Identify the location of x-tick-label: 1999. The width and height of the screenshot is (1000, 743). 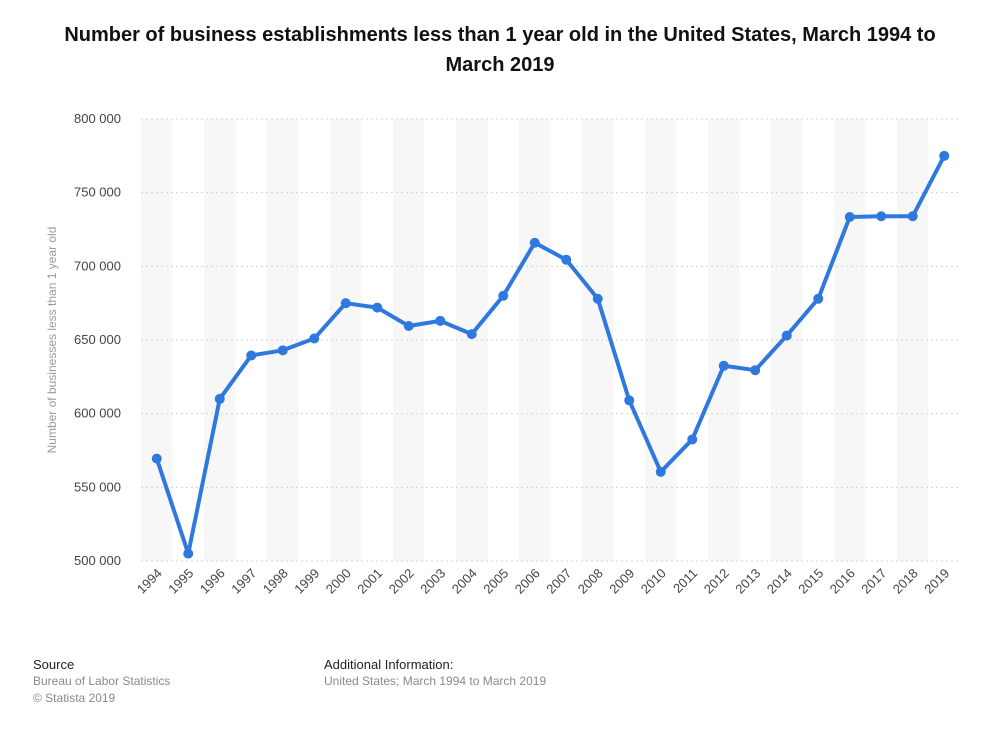
(306, 581).